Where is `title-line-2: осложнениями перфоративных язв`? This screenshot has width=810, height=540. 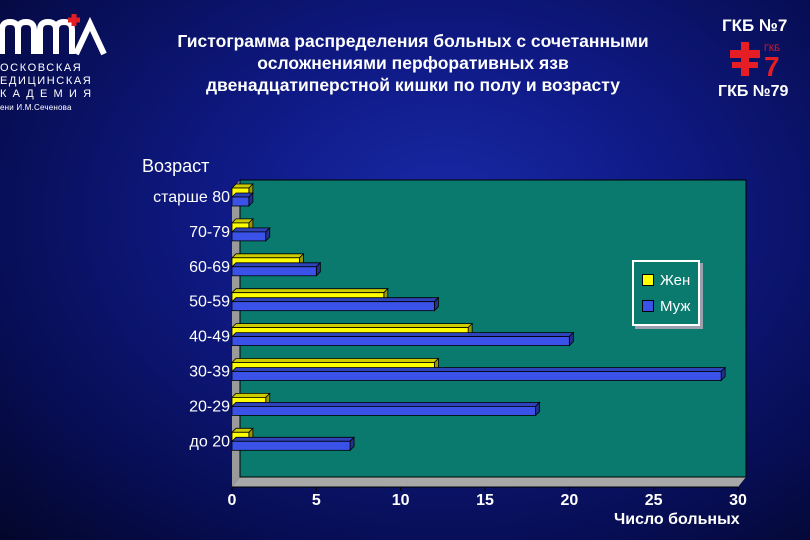
title-line-2: осложнениями перфоративных язв is located at coordinates (413, 63).